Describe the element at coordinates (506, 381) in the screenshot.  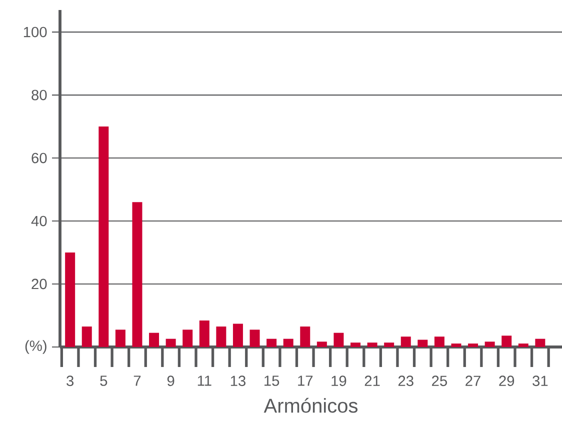
I see `x-tick-label: 29` at that location.